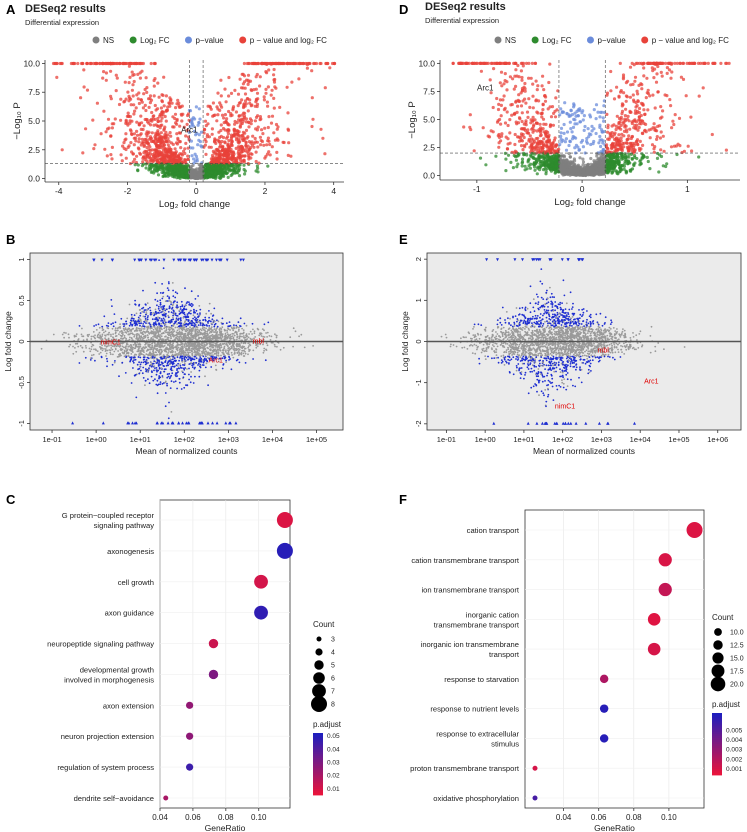  I want to click on x-tick-label: 0, so click(582, 189).